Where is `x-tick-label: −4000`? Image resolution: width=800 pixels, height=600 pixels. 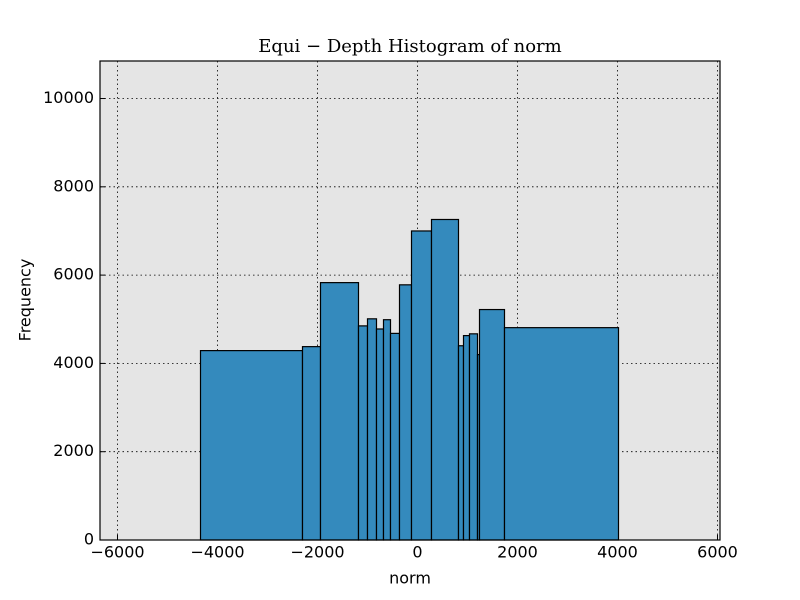 x-tick-label: −4000 is located at coordinates (217, 552).